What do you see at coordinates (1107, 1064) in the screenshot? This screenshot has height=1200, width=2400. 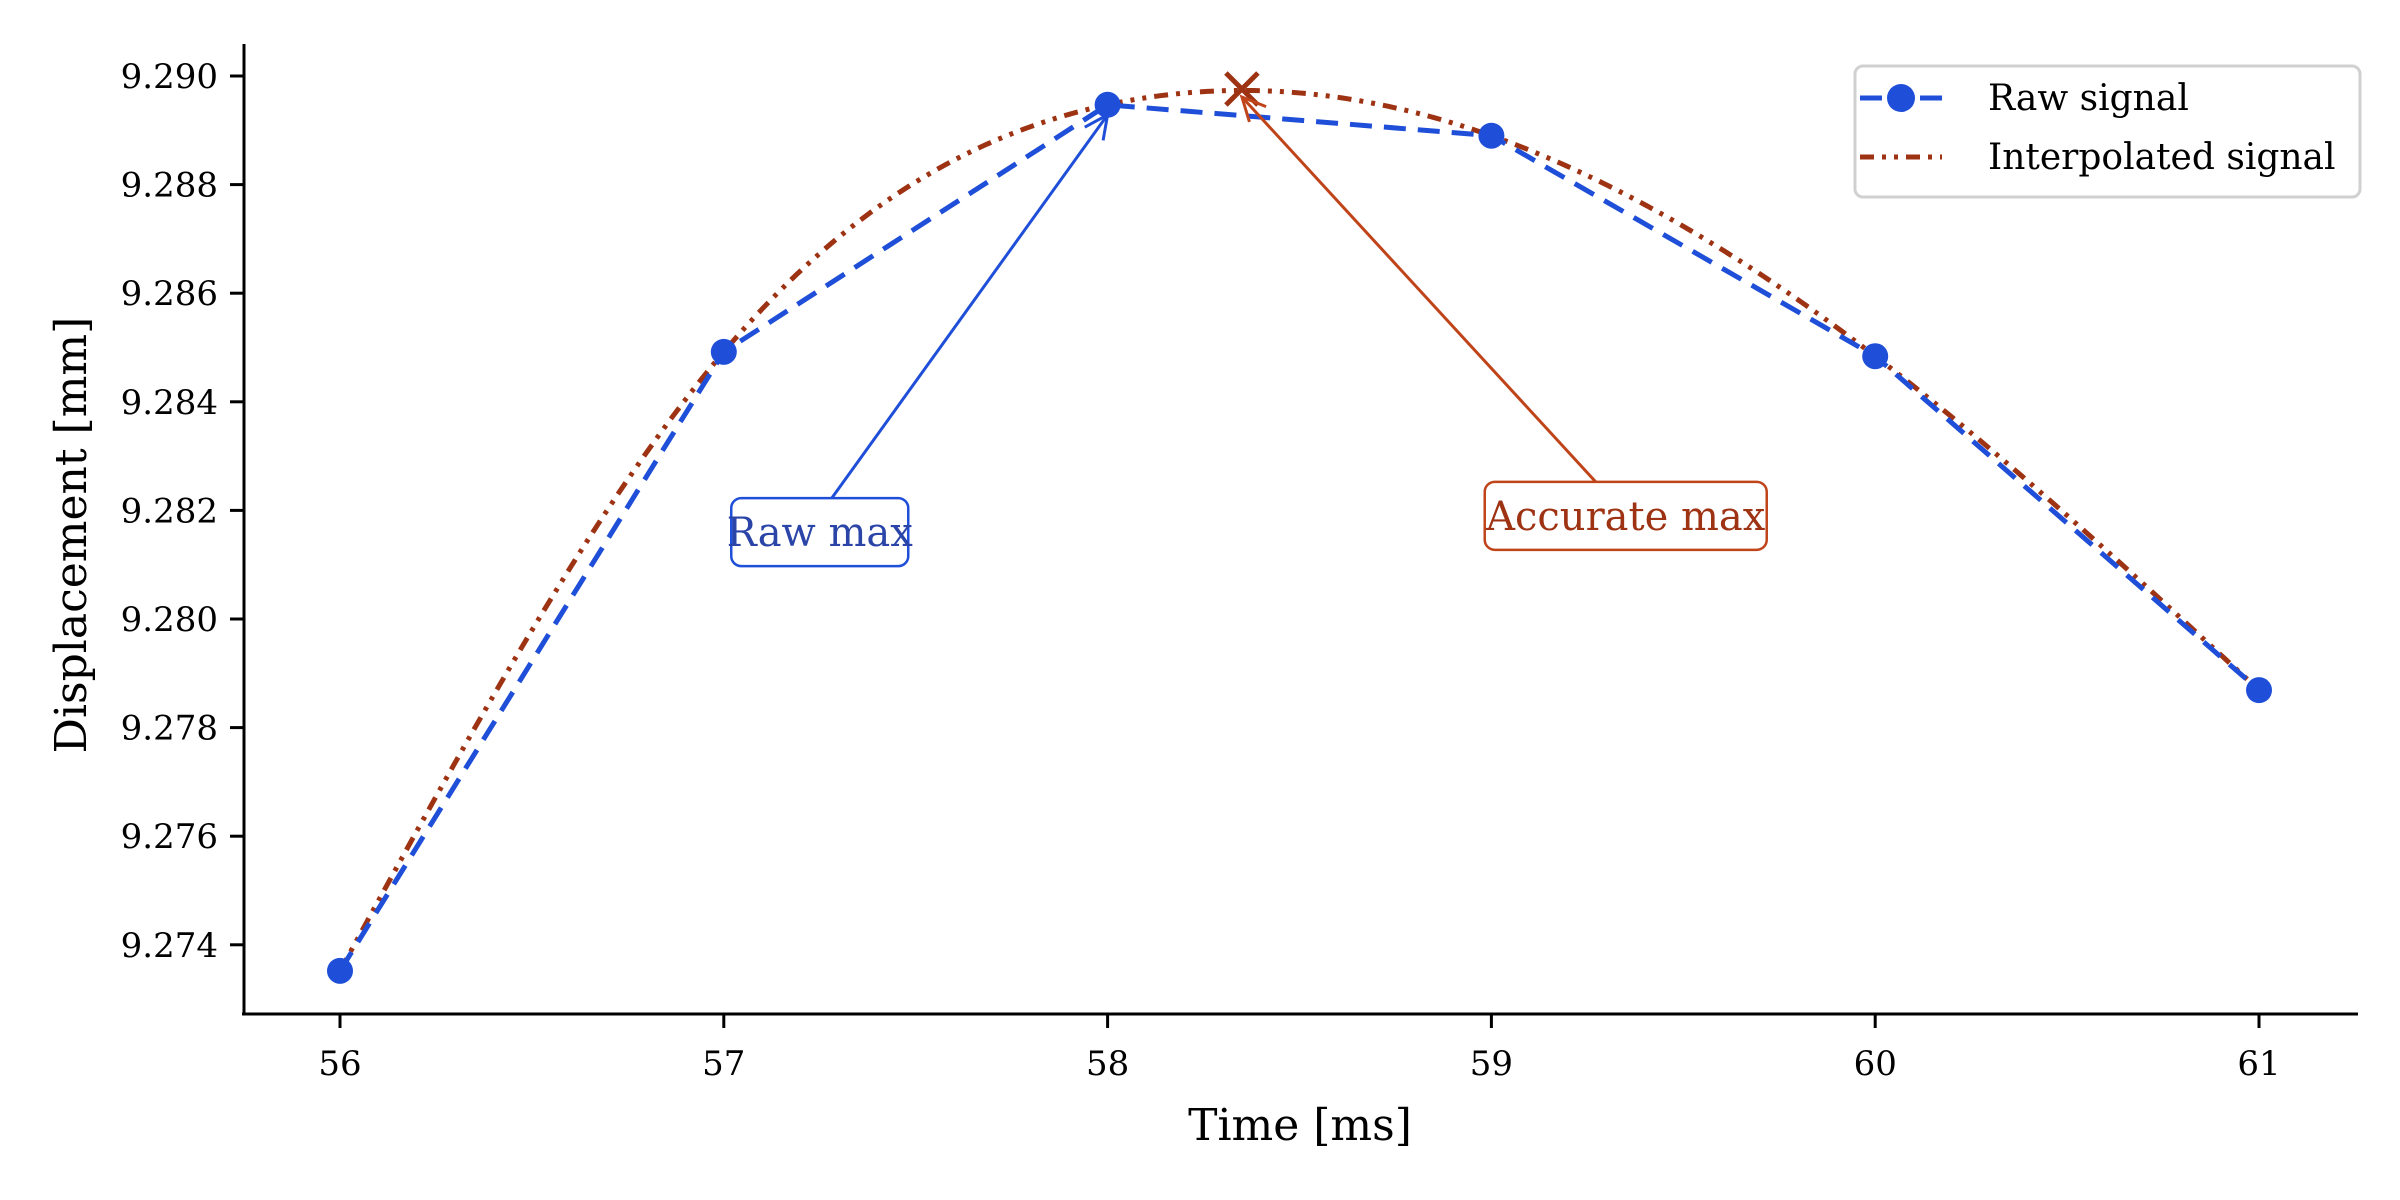 I see `x-tick-label: 58` at bounding box center [1107, 1064].